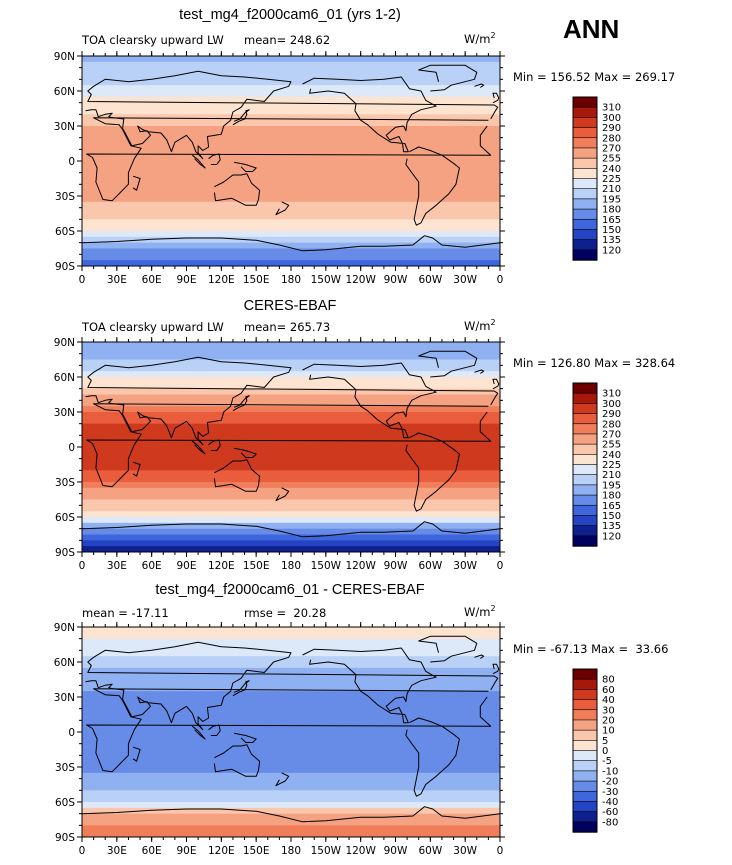  I want to click on lat-tick-label: 30N, so click(64, 698).